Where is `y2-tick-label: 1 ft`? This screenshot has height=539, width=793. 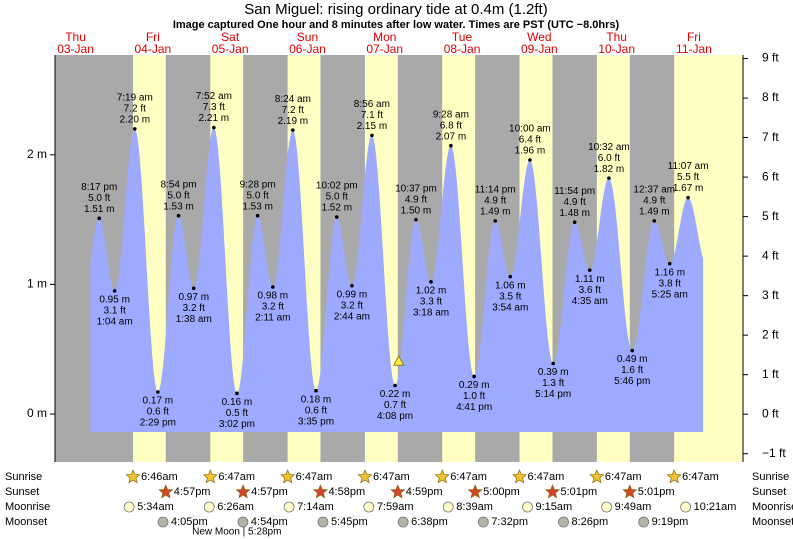 y2-tick-label: 1 ft is located at coordinates (770, 374).